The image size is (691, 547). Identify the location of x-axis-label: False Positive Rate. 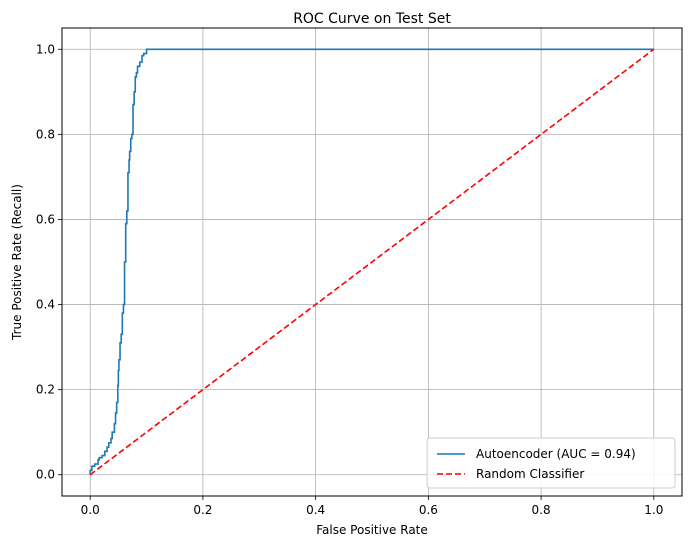
(372, 530).